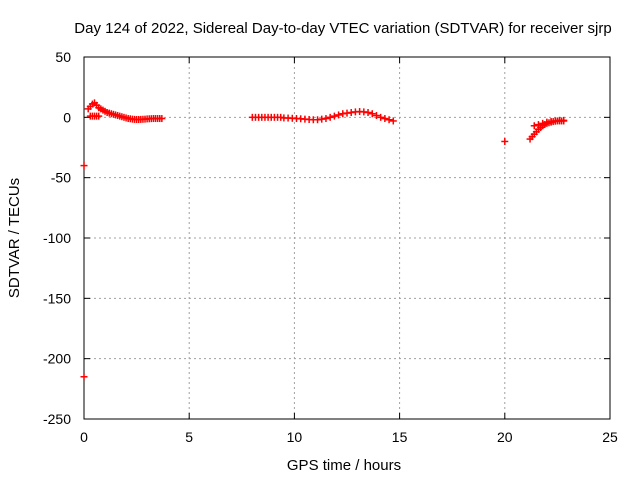 The height and width of the screenshot is (480, 640). I want to click on x-tick-label: 5, so click(189, 437).